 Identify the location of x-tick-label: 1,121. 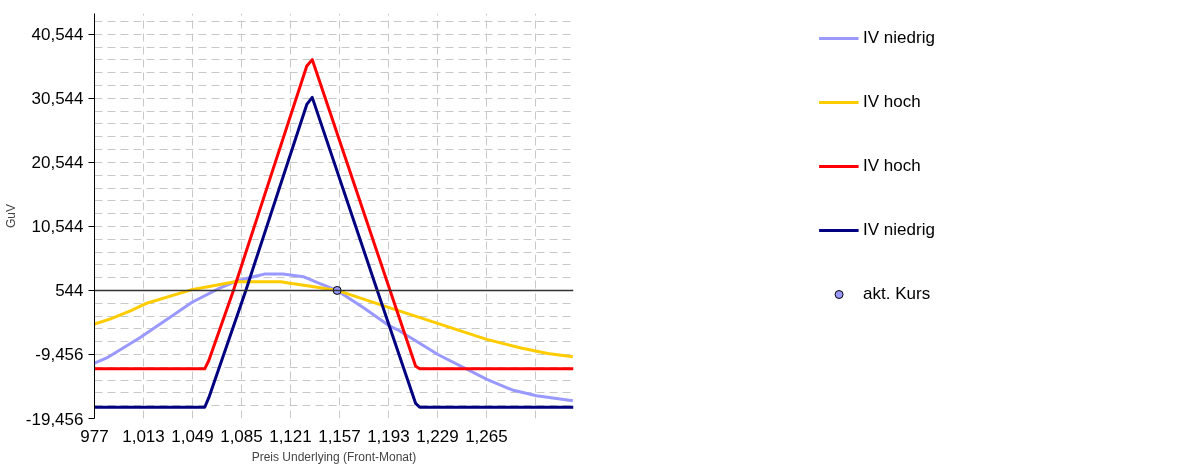
(290, 436).